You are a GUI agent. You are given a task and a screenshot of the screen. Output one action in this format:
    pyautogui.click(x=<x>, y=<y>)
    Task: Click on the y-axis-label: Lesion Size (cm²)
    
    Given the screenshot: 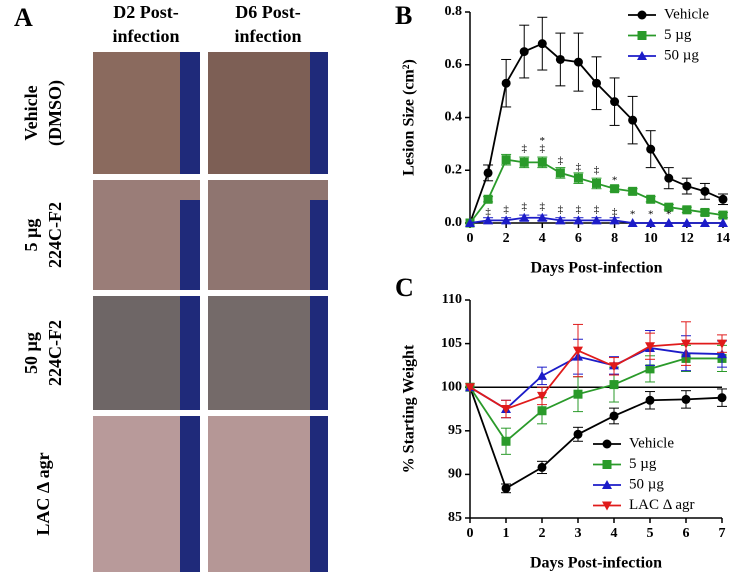 What is the action you would take?
    pyautogui.click(x=409, y=117)
    